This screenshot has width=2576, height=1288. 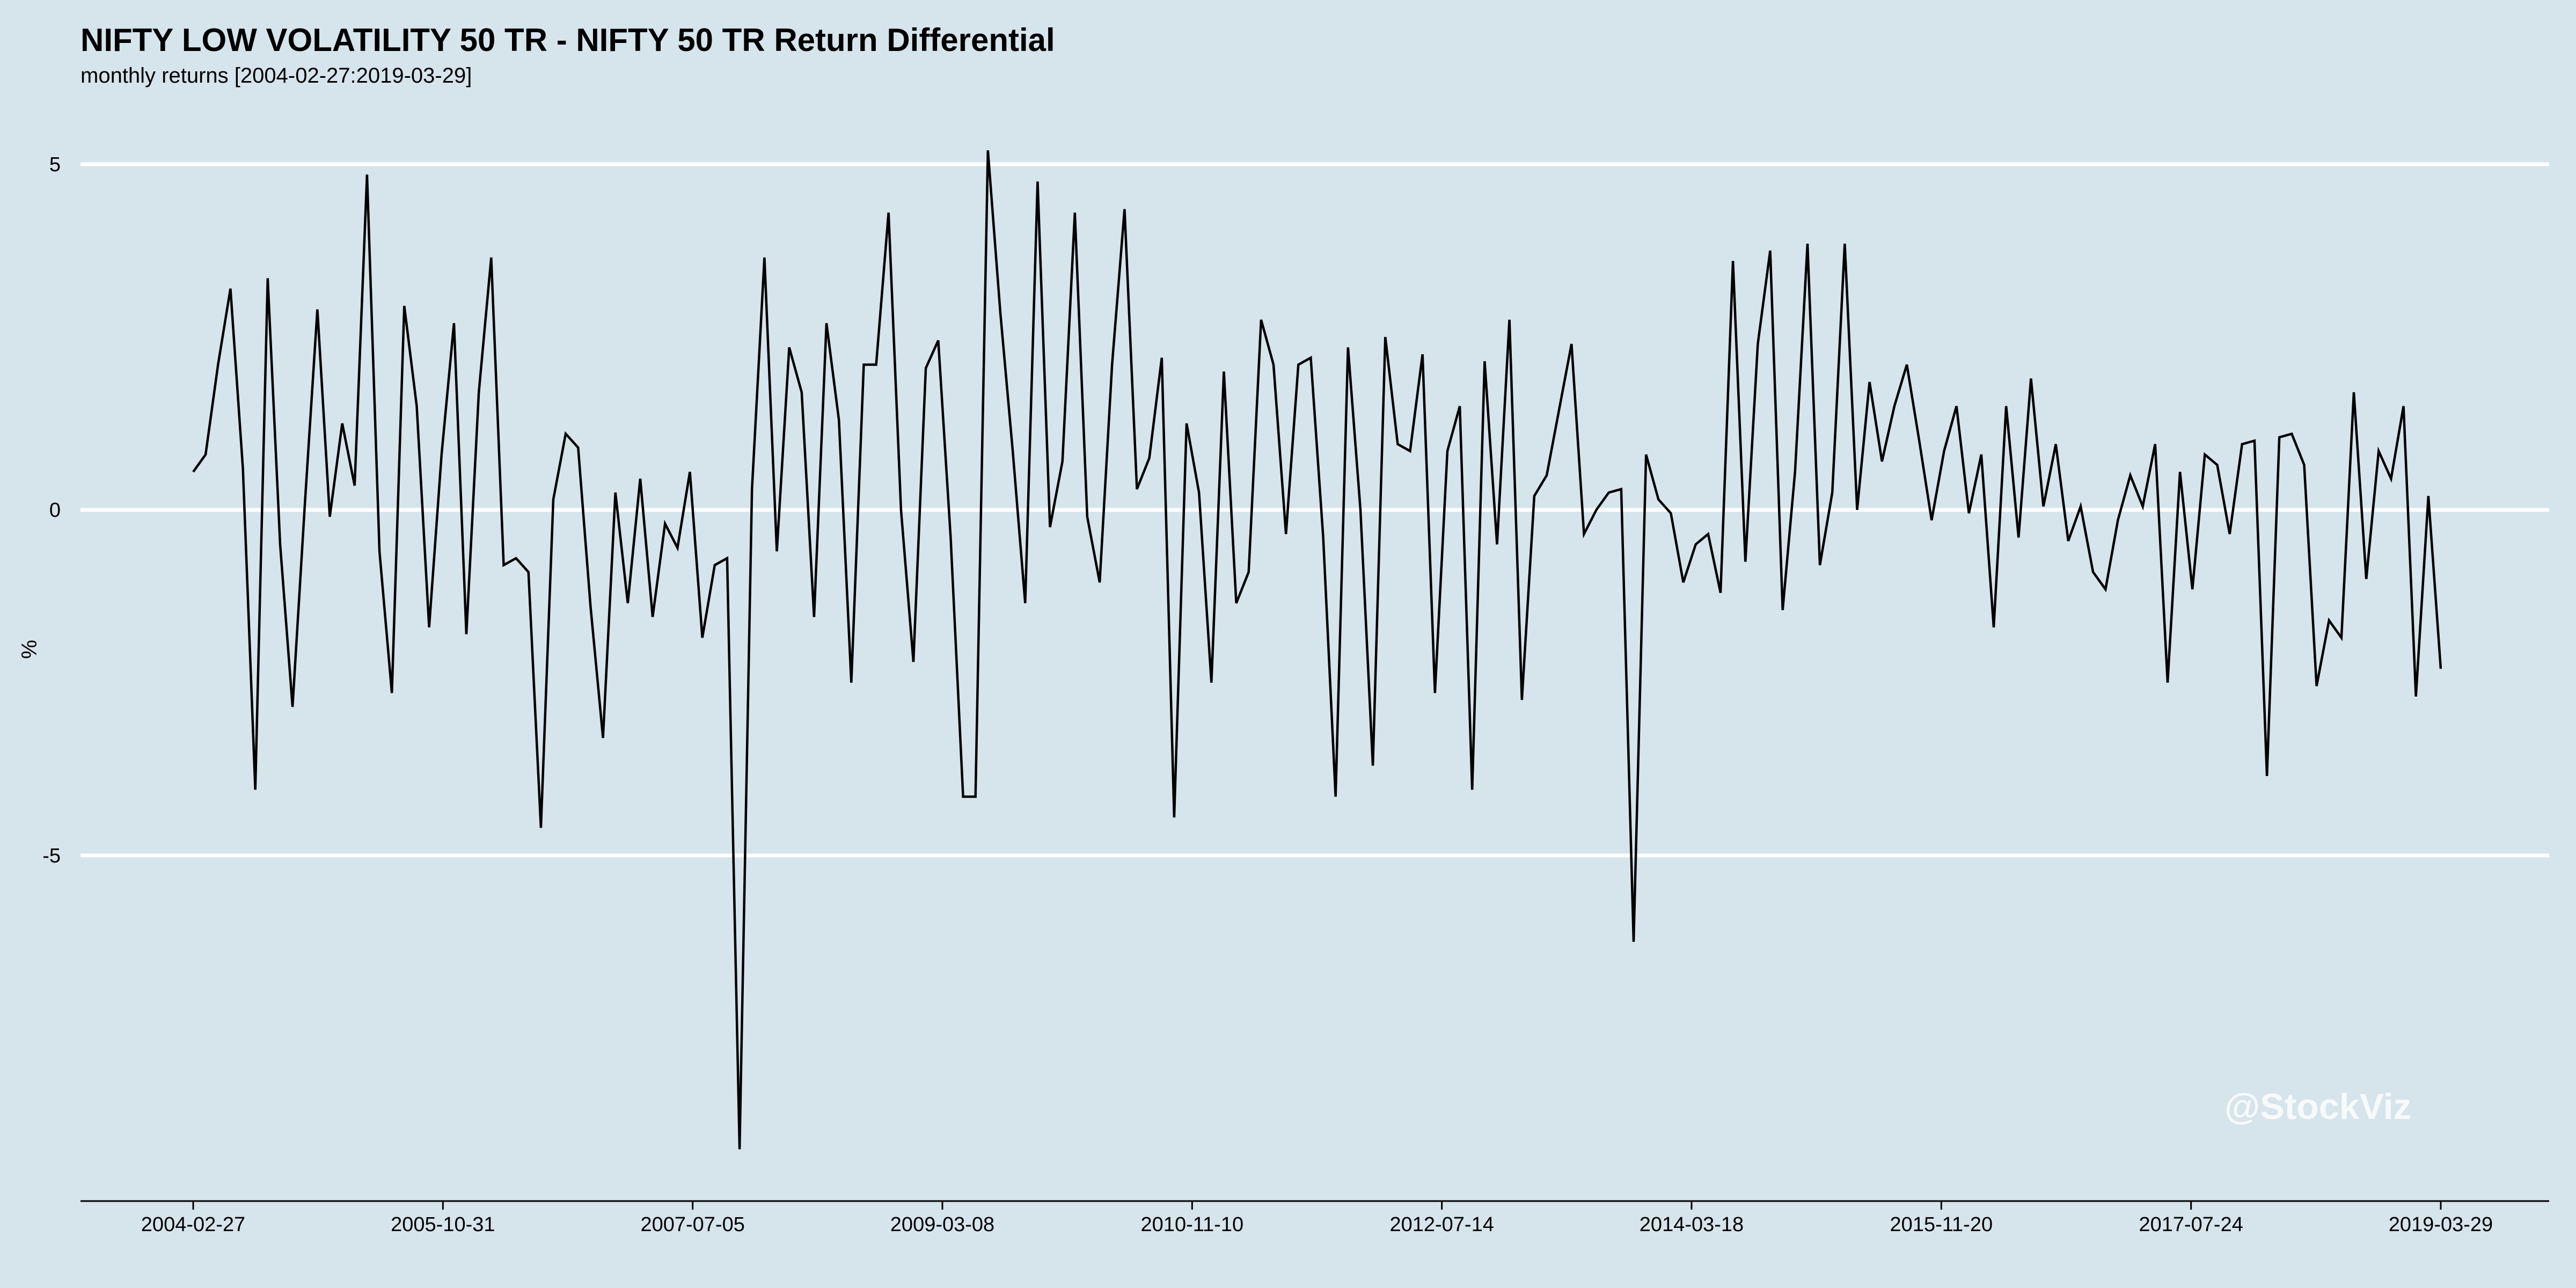 I want to click on x-tick-label: 2012-07-14, so click(x=1441, y=1224).